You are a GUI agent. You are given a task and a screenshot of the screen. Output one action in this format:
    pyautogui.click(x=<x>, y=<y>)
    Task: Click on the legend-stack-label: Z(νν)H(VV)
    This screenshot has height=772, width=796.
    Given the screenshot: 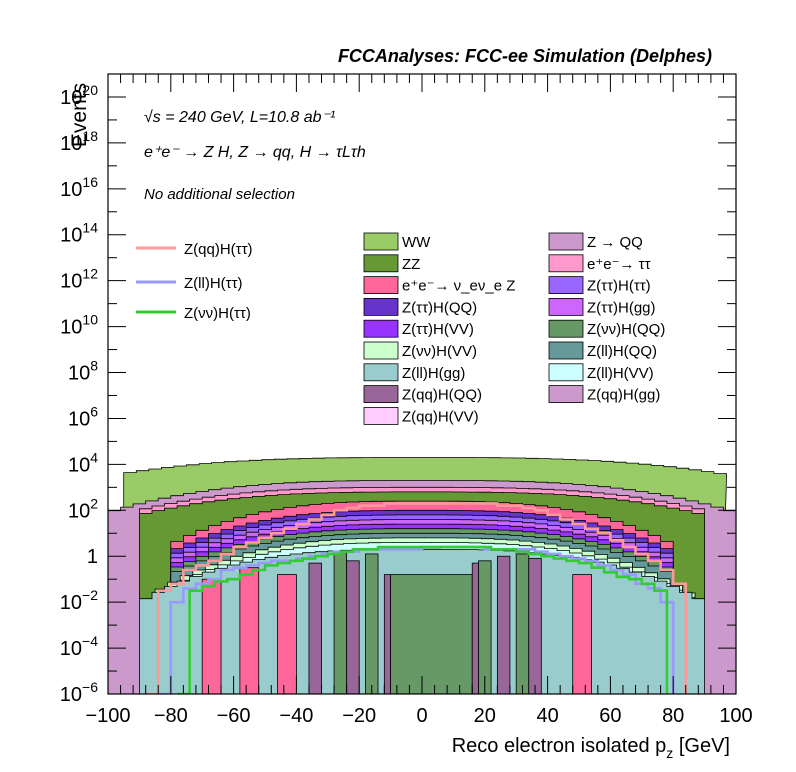 What is the action you would take?
    pyautogui.click(x=439, y=351)
    